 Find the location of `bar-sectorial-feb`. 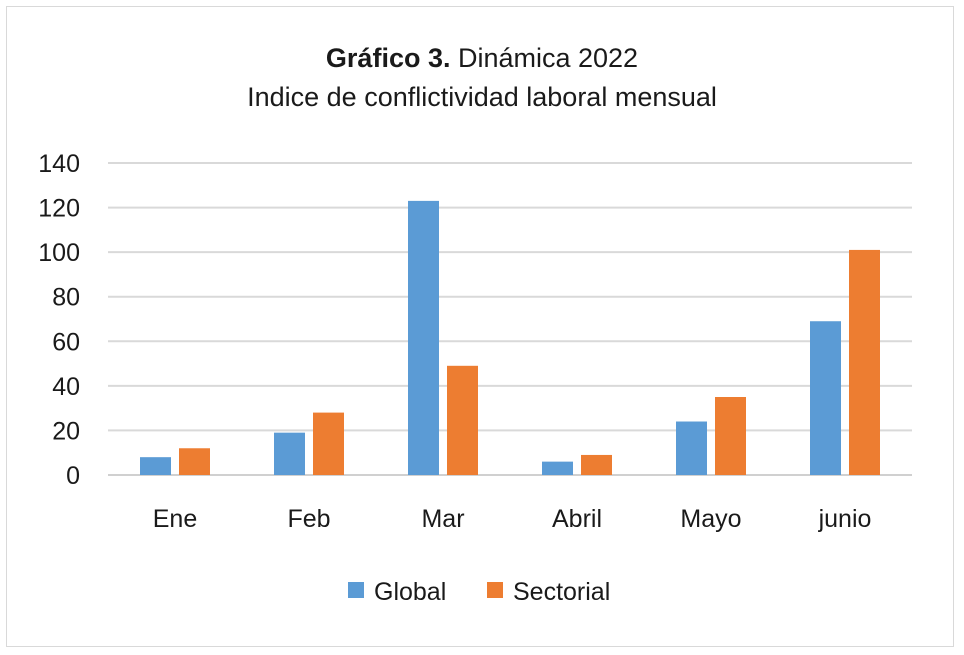

bar-sectorial-feb is located at coordinates (328, 443).